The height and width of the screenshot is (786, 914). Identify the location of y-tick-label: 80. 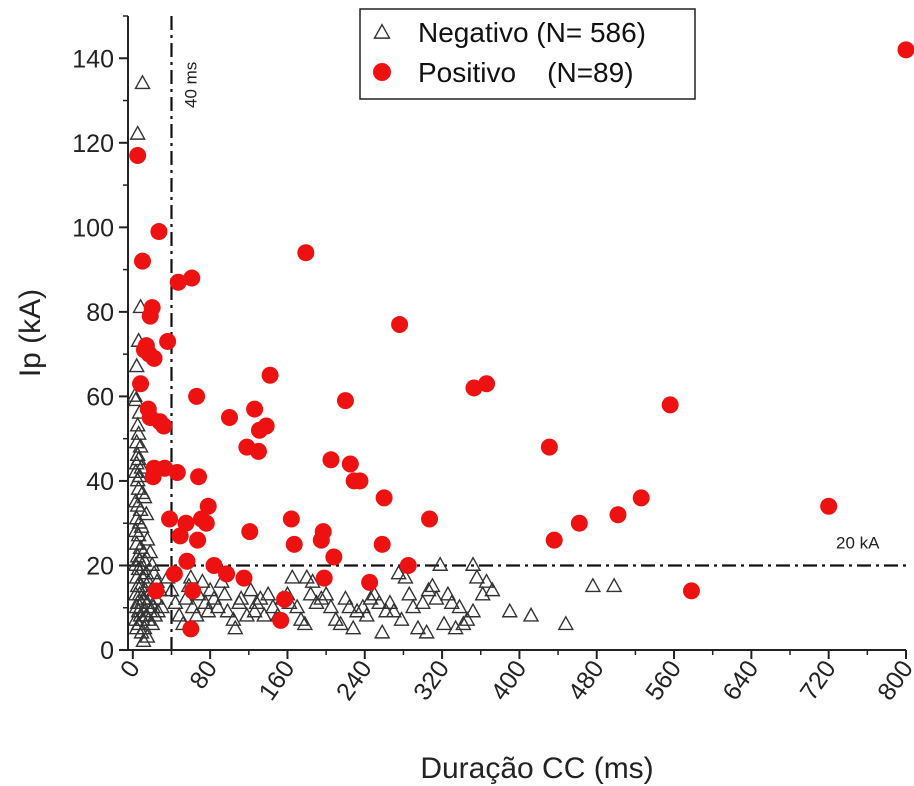
(100, 313).